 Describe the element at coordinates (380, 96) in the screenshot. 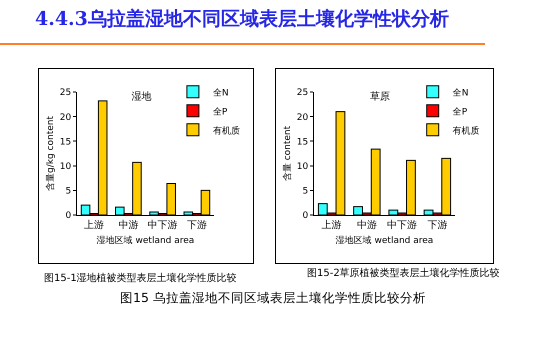

I see `chart-title: 草原` at that location.